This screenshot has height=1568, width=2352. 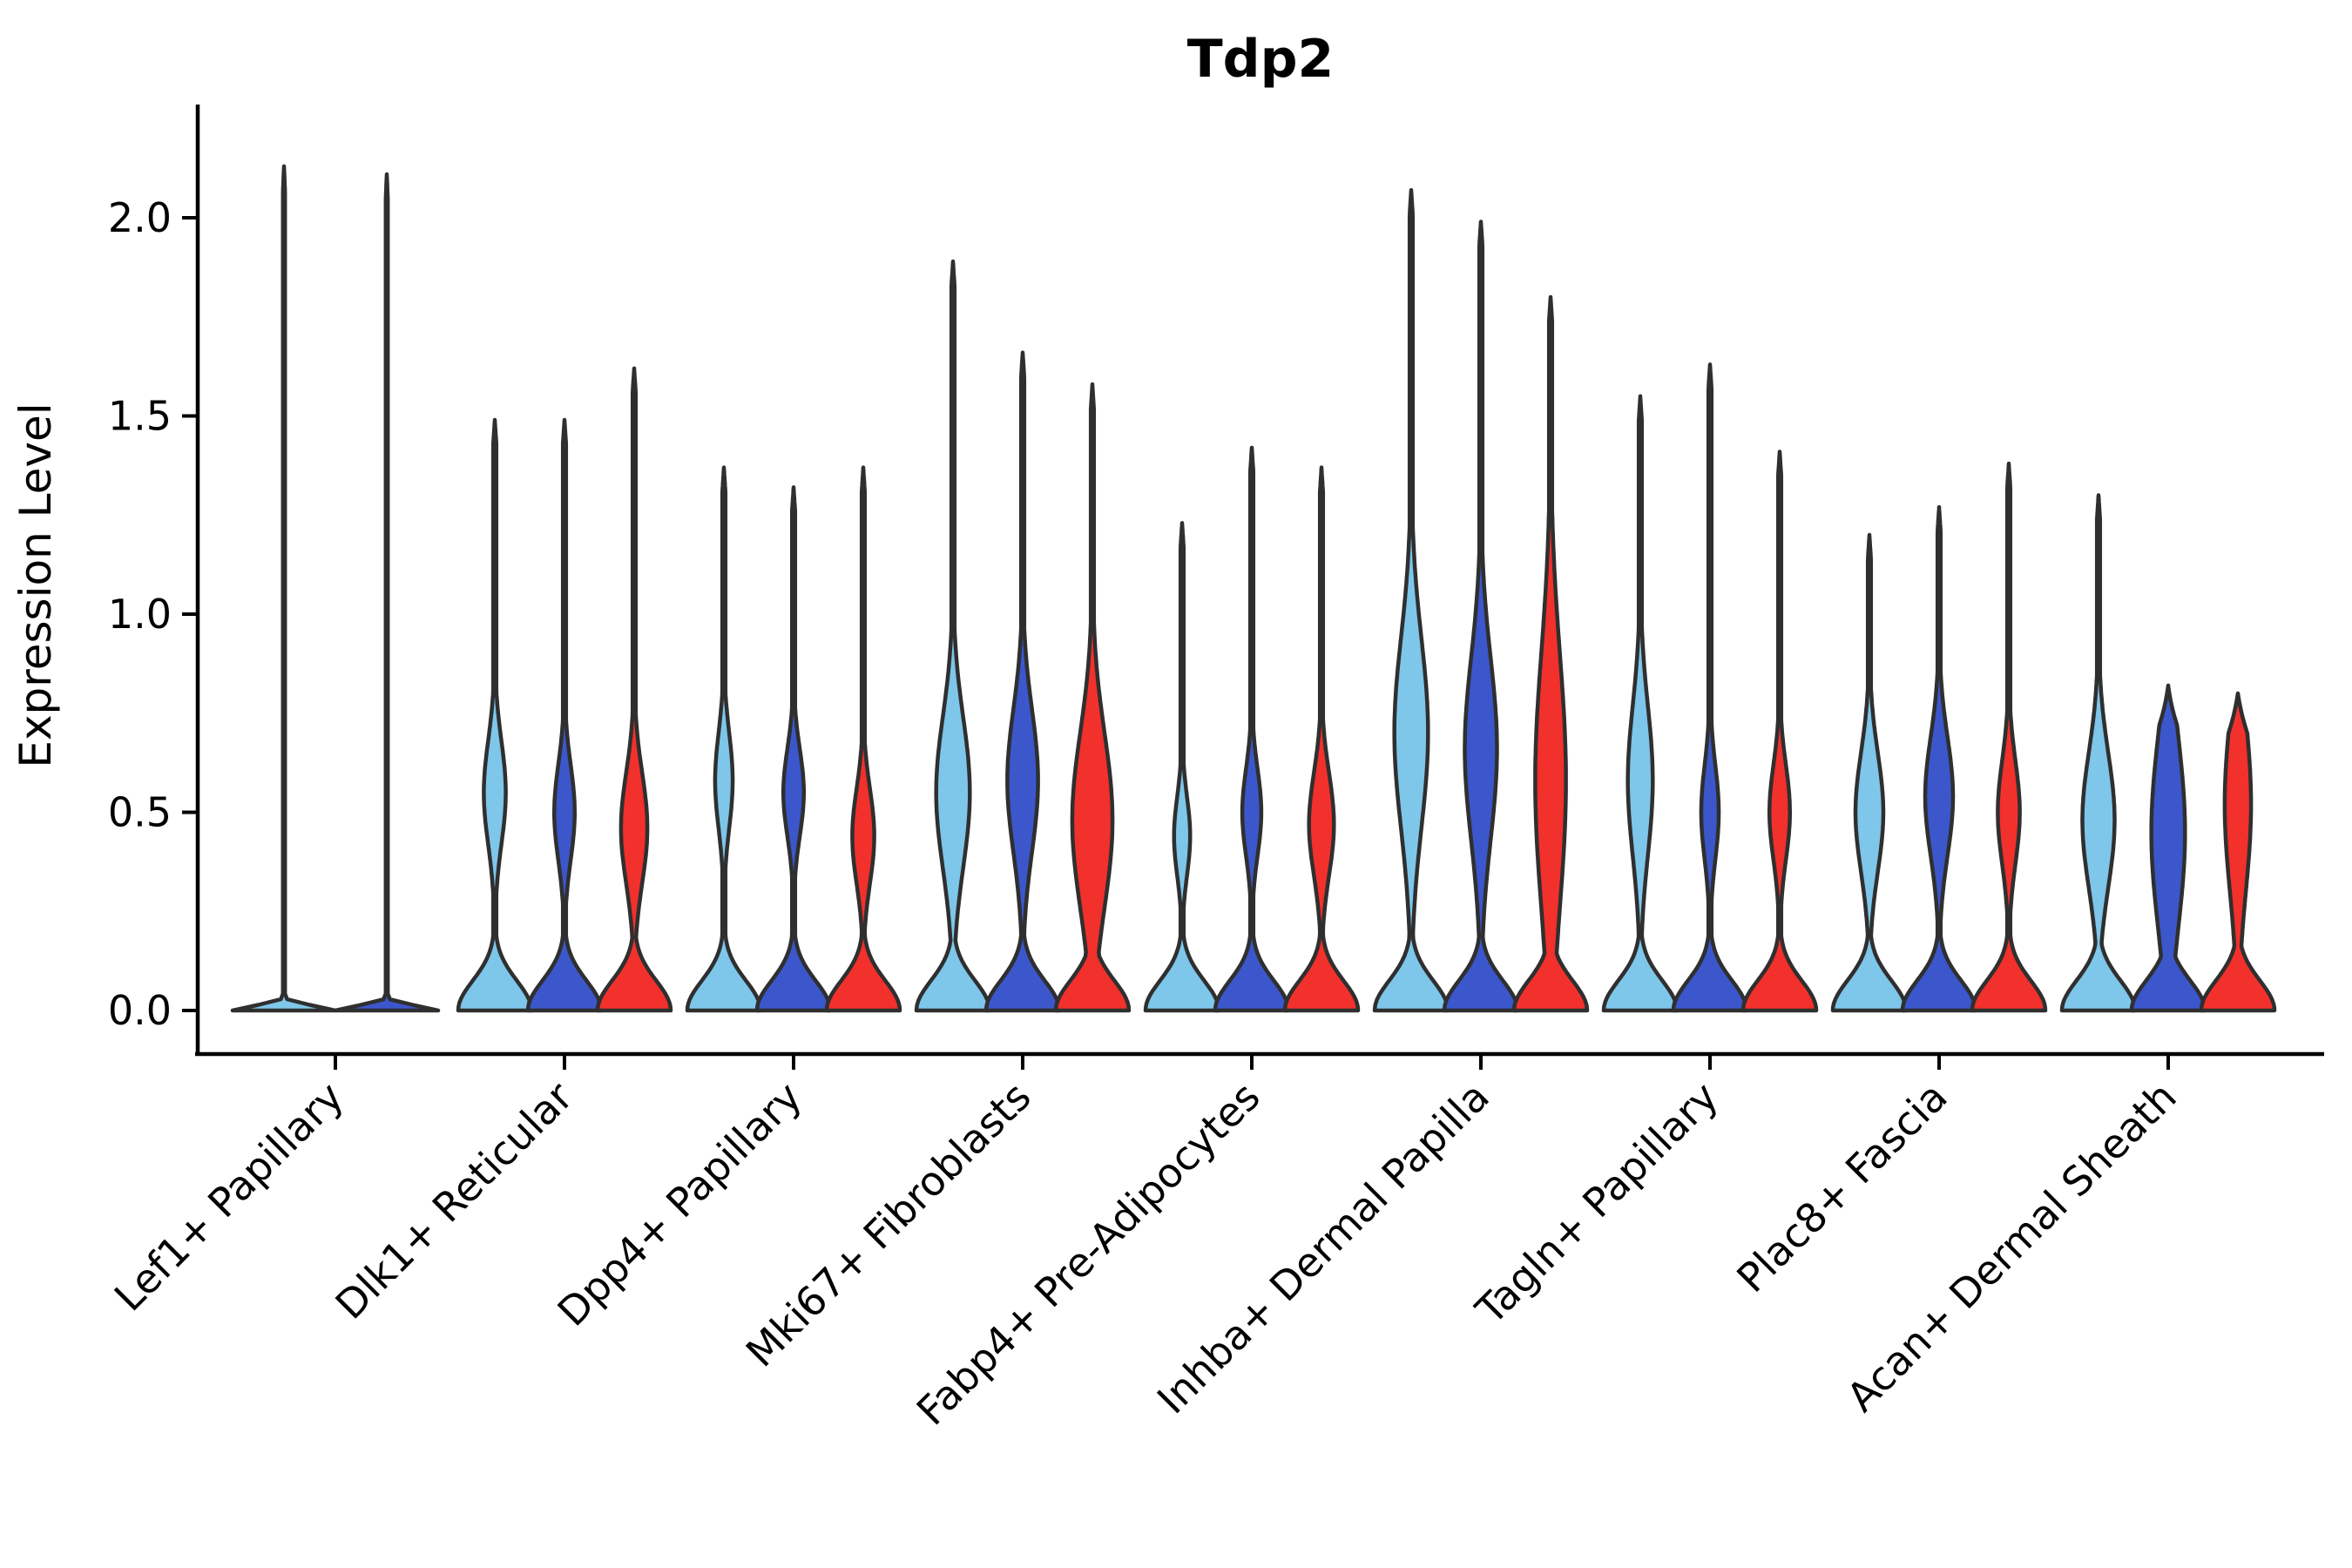 I want to click on x-tick-label: Lef1+ Papillary, so click(x=229, y=1197).